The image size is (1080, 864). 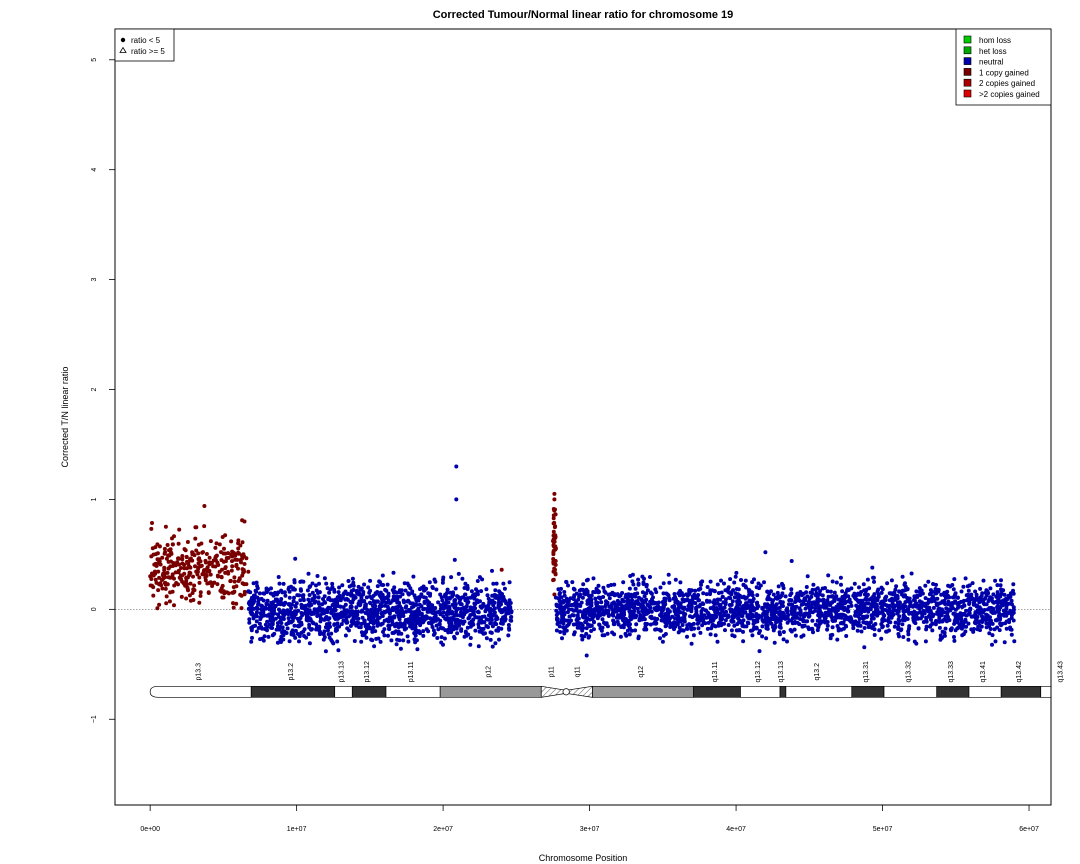 I want to click on outlier-point, so click(x=204, y=506).